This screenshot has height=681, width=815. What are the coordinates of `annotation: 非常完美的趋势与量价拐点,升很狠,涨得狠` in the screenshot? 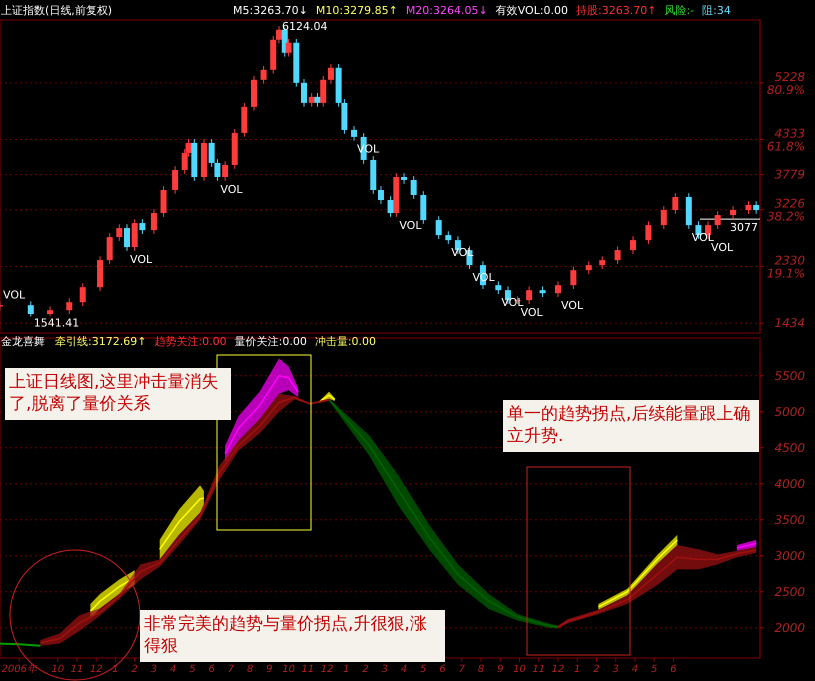 It's located at (285, 635).